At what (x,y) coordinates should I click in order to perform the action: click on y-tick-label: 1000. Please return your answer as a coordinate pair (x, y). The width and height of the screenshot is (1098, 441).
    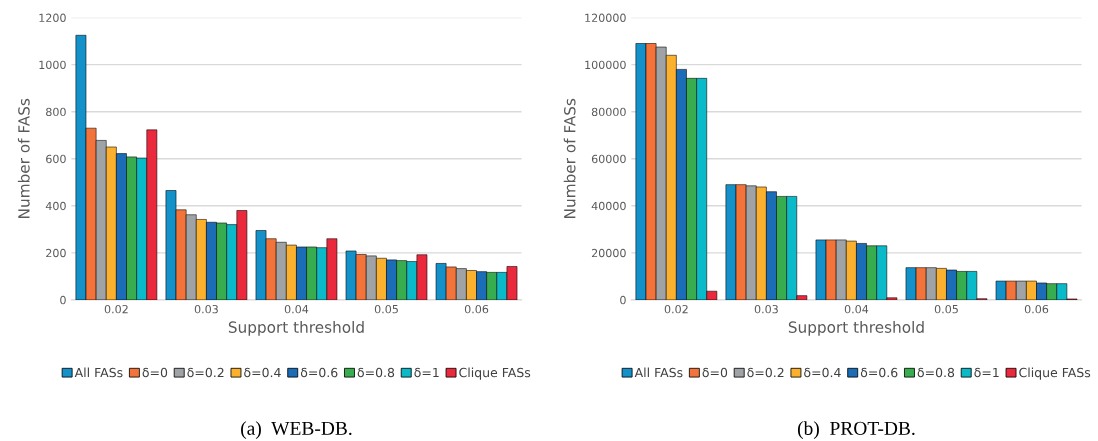
    Looking at the image, I should click on (52, 65).